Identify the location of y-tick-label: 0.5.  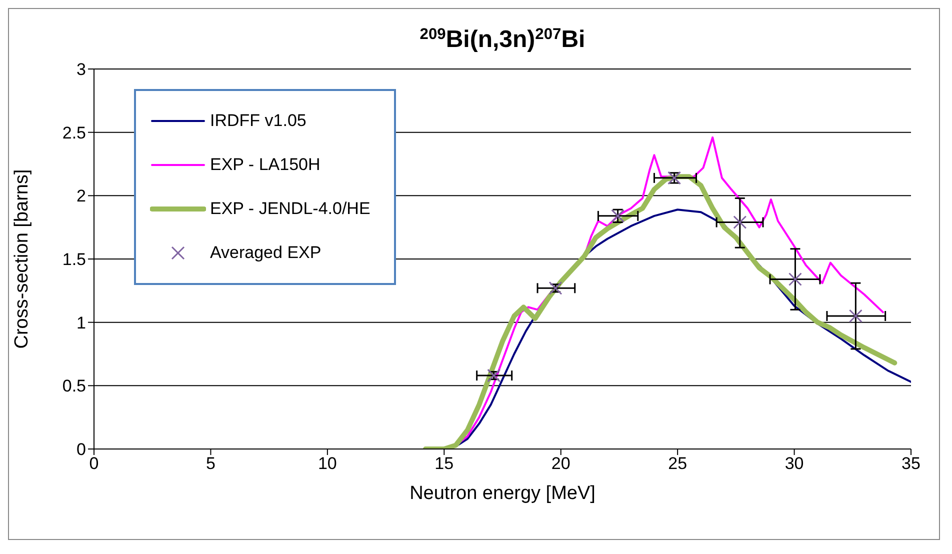
(74, 386).